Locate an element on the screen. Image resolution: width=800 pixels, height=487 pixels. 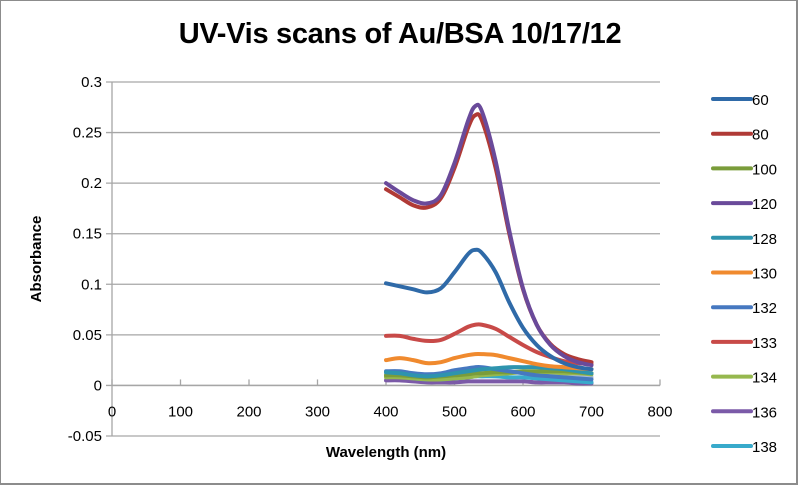
legend-item: 120 is located at coordinates (744, 204).